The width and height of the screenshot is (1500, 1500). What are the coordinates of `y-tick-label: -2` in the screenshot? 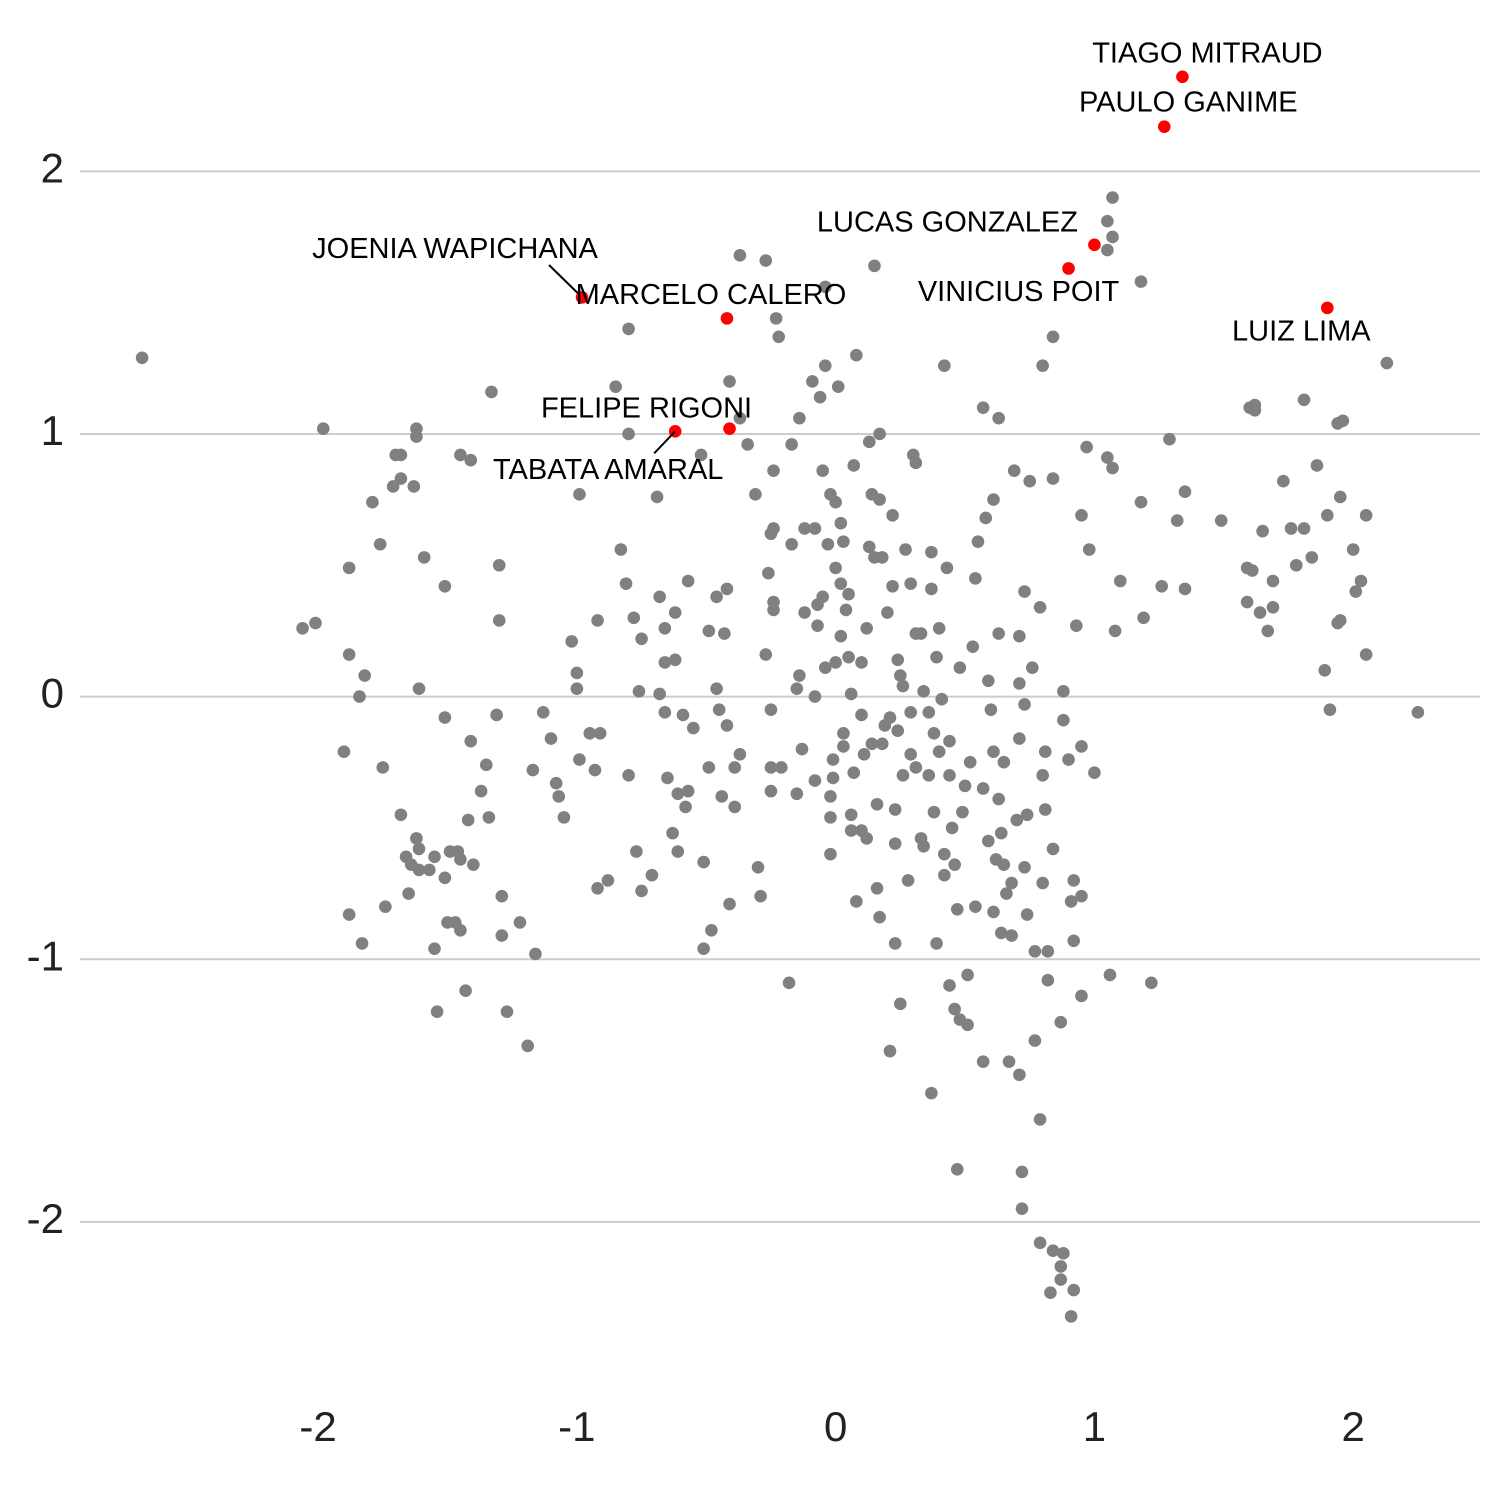 It's located at (45, 1218).